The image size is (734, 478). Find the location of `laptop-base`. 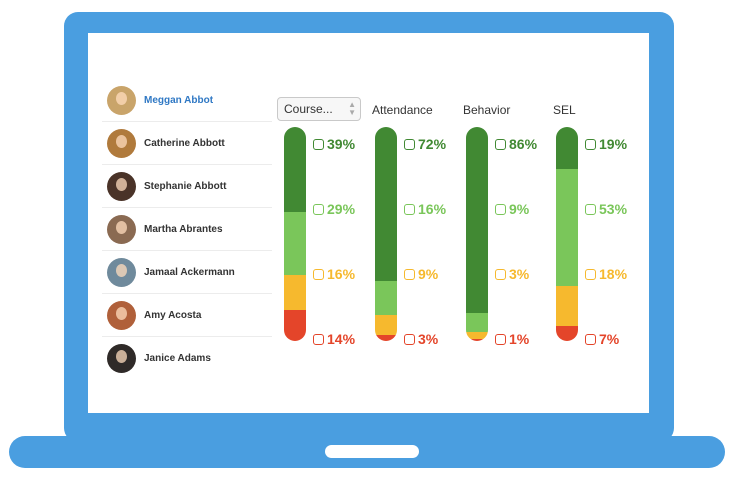

laptop-base is located at coordinates (367, 452).